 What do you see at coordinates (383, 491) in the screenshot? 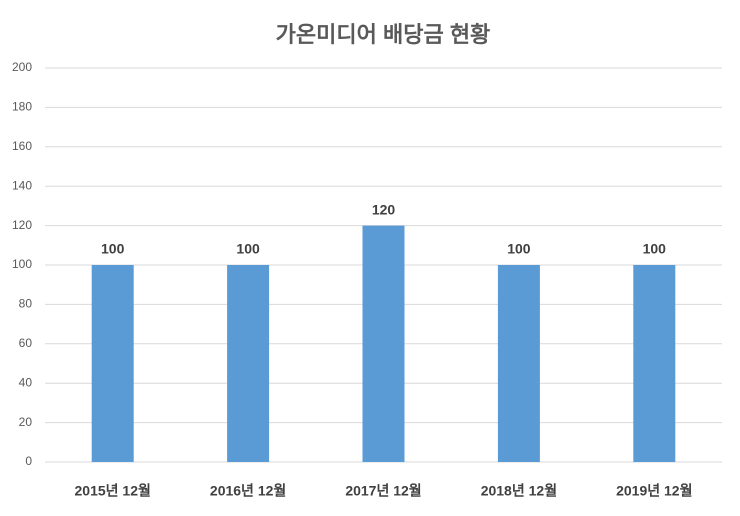
I see `x-tick-label: 2017년 12월` at bounding box center [383, 491].